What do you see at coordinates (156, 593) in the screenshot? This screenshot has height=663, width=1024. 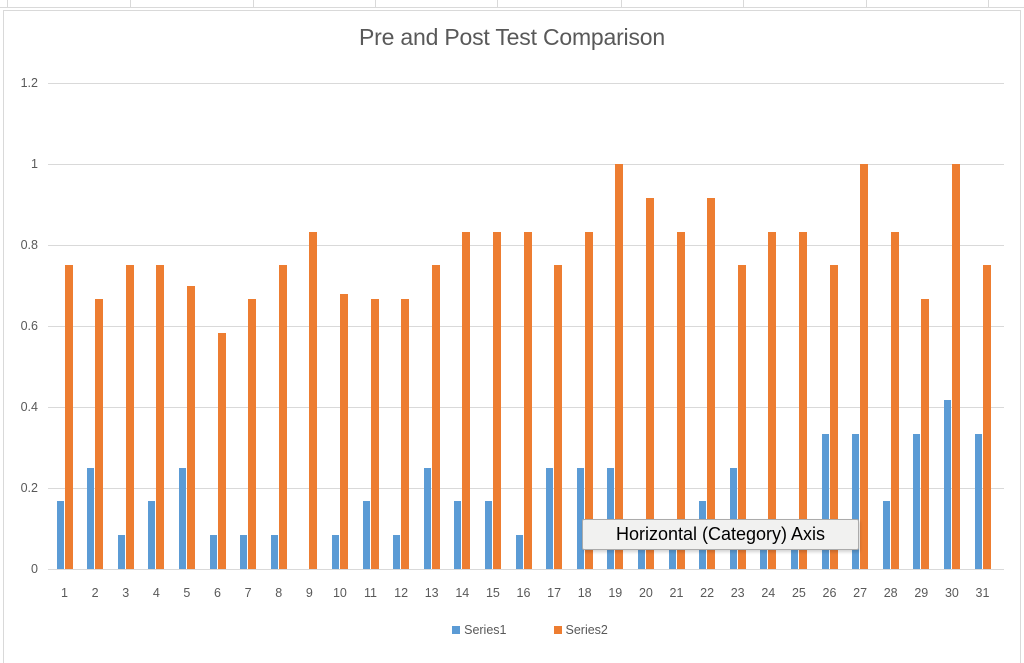 I see `x-axis-tick-label: 4` at bounding box center [156, 593].